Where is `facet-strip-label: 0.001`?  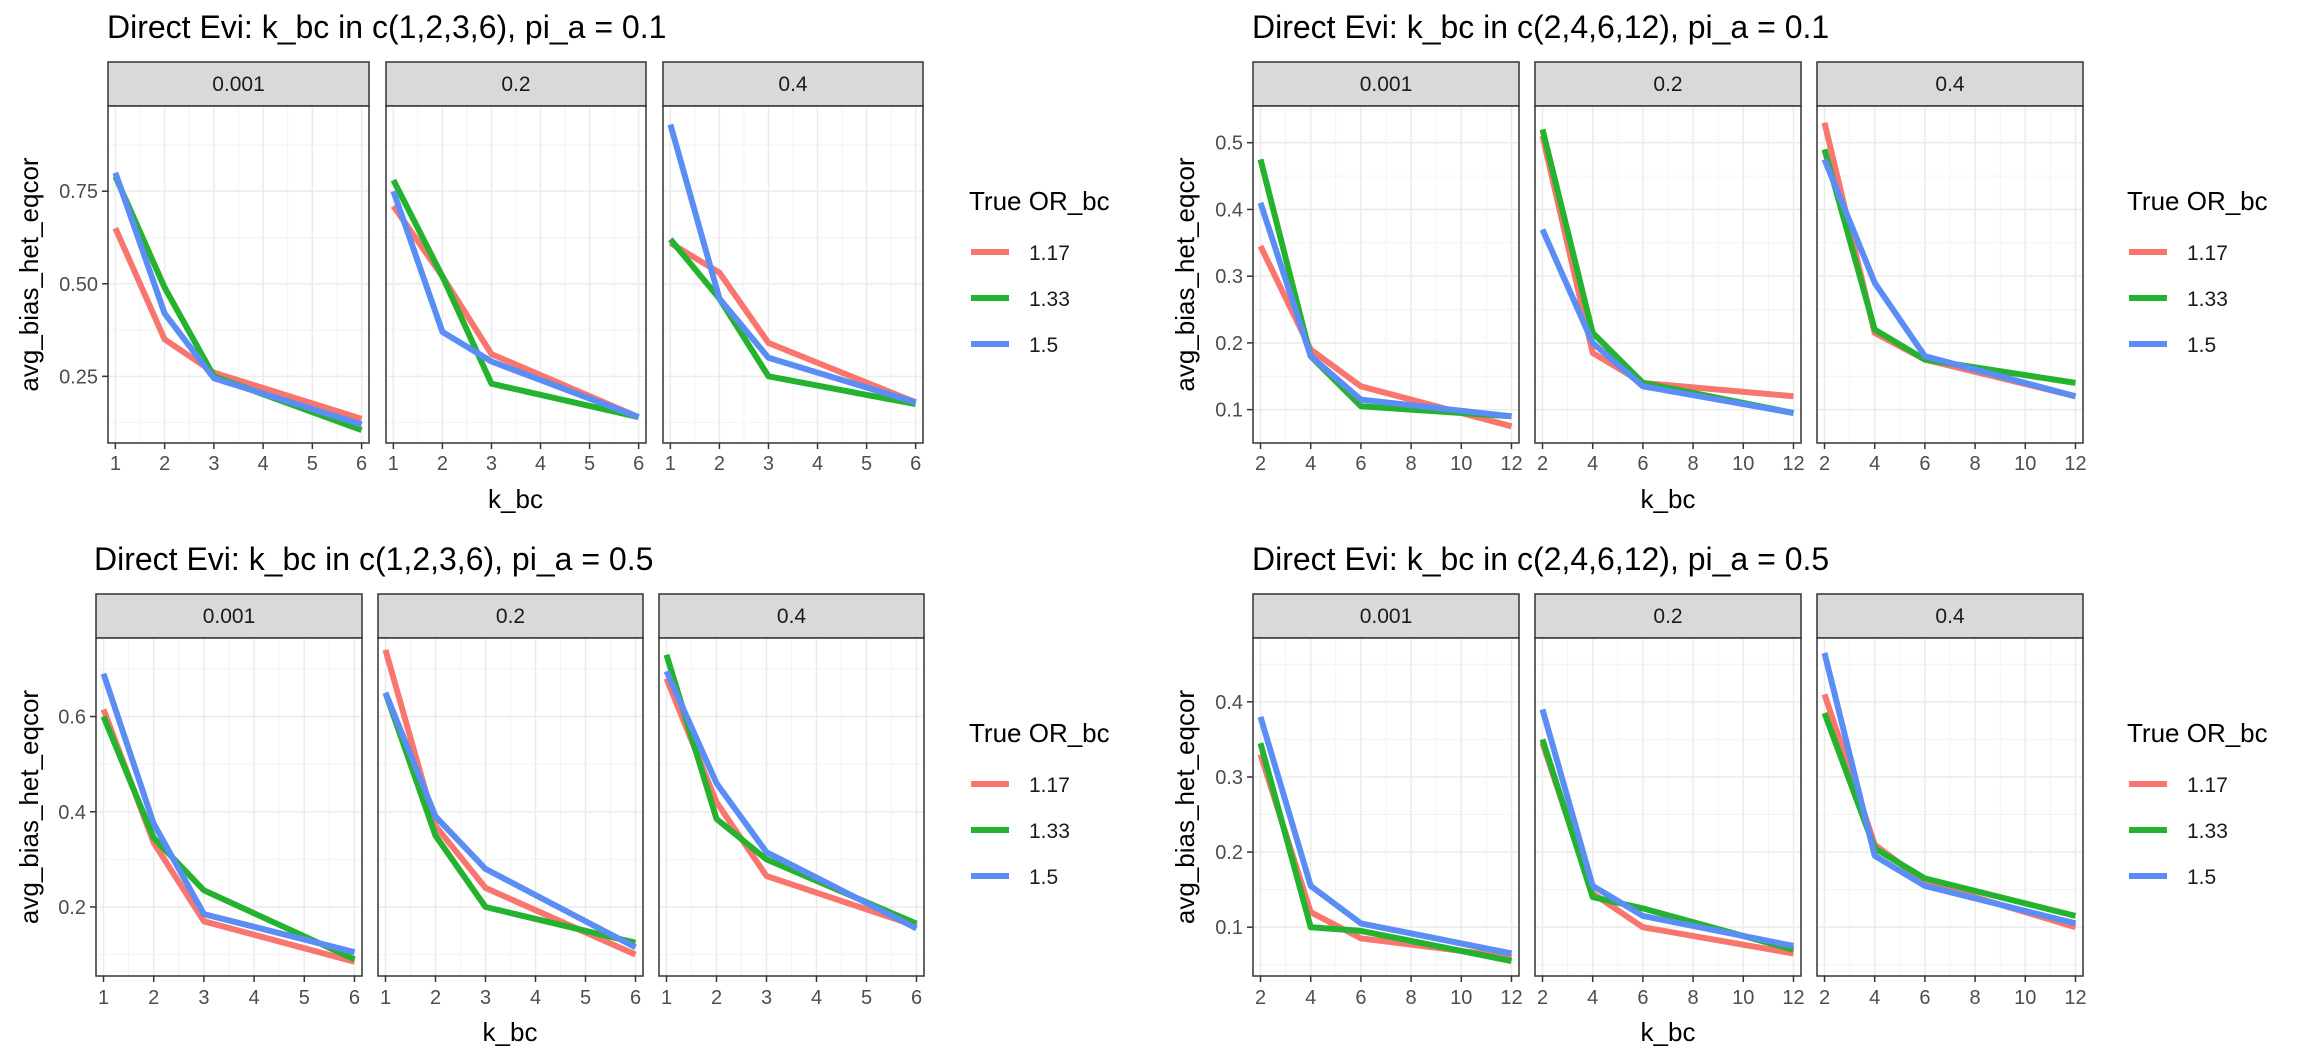 facet-strip-label: 0.001 is located at coordinates (1386, 84).